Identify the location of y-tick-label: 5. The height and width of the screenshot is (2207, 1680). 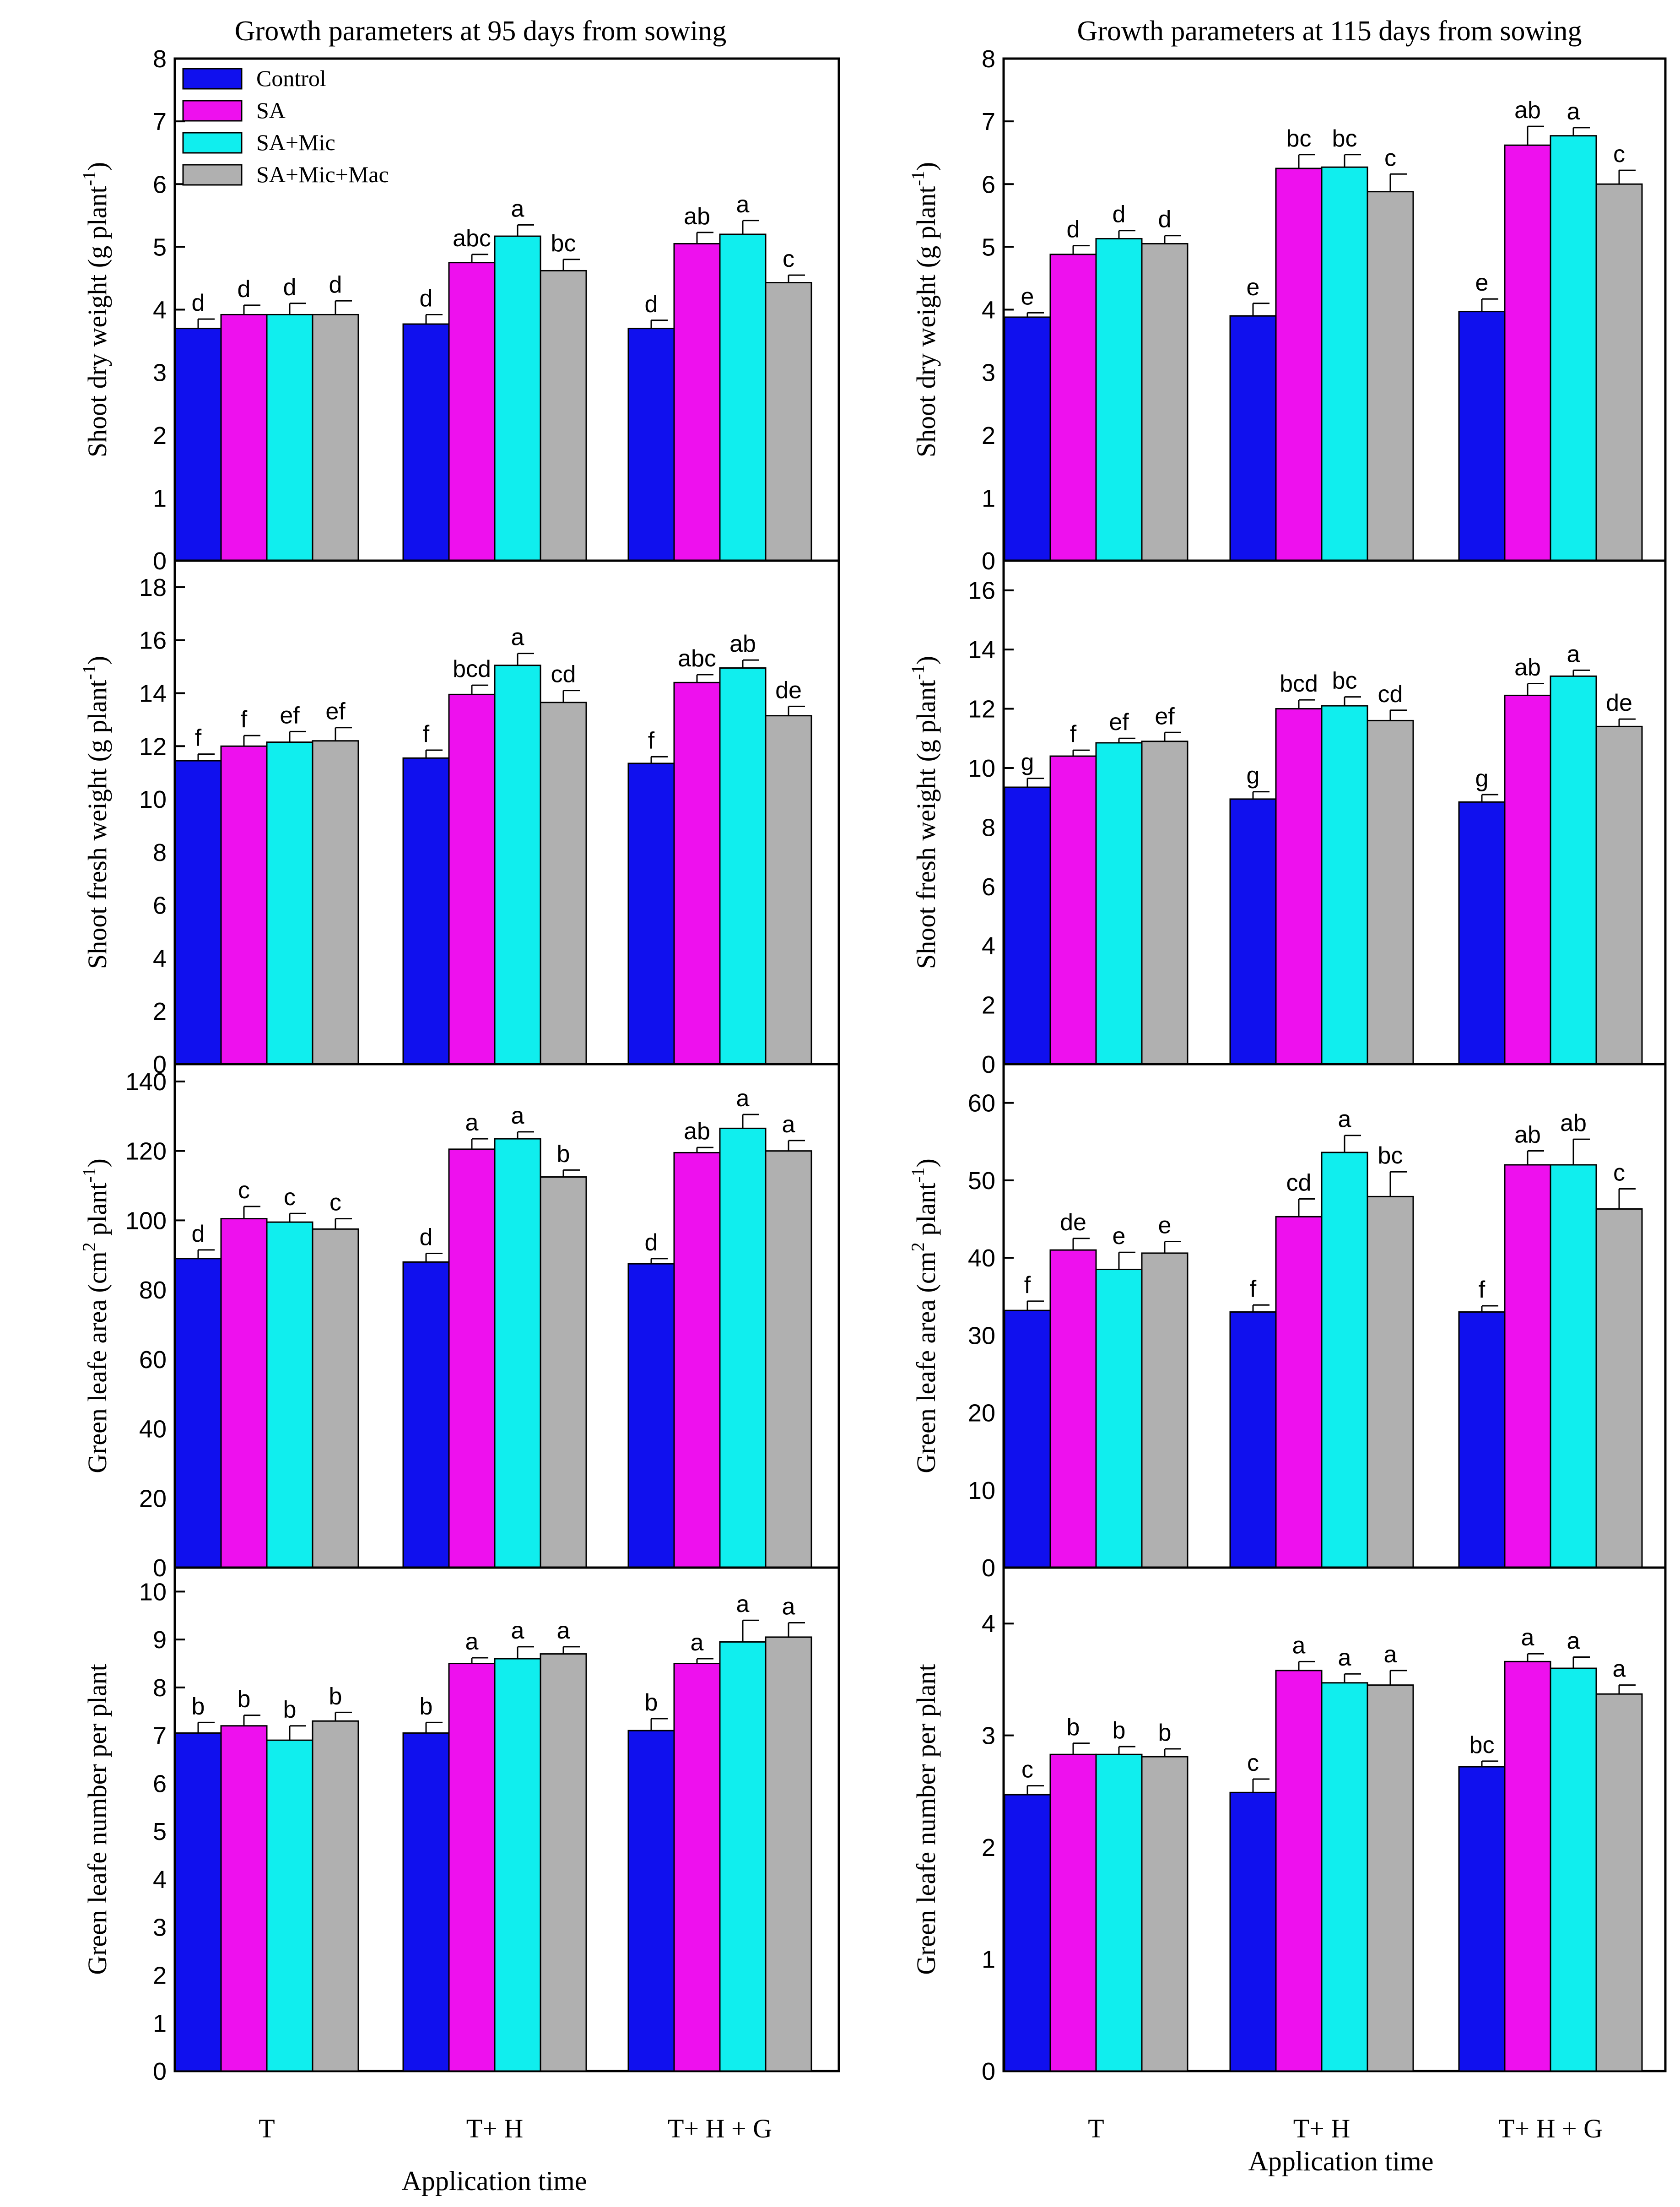
(160, 1832).